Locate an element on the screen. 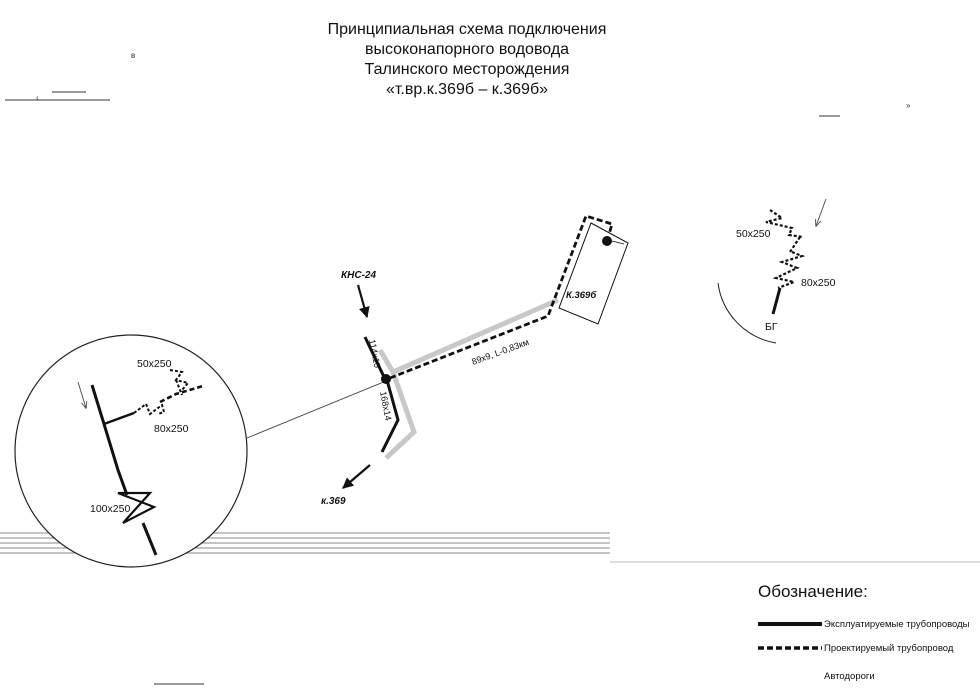 The image size is (980, 694). stray-mark: » is located at coordinates (908, 105).